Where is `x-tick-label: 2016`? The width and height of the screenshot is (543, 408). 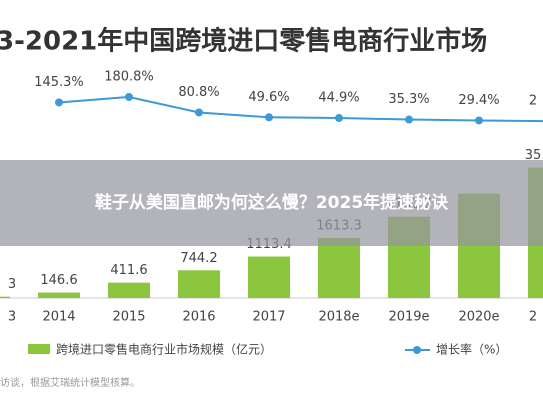 x-tick-label: 2016 is located at coordinates (198, 317).